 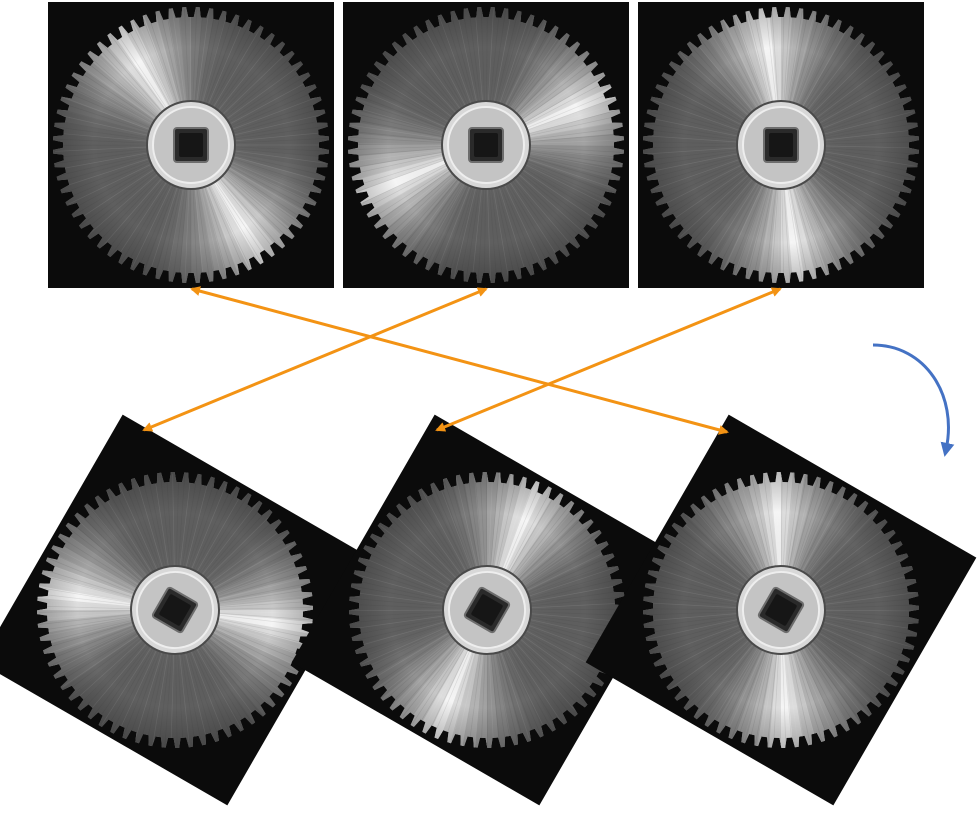 I want to click on rotation-direction-icon, so click(x=913, y=400).